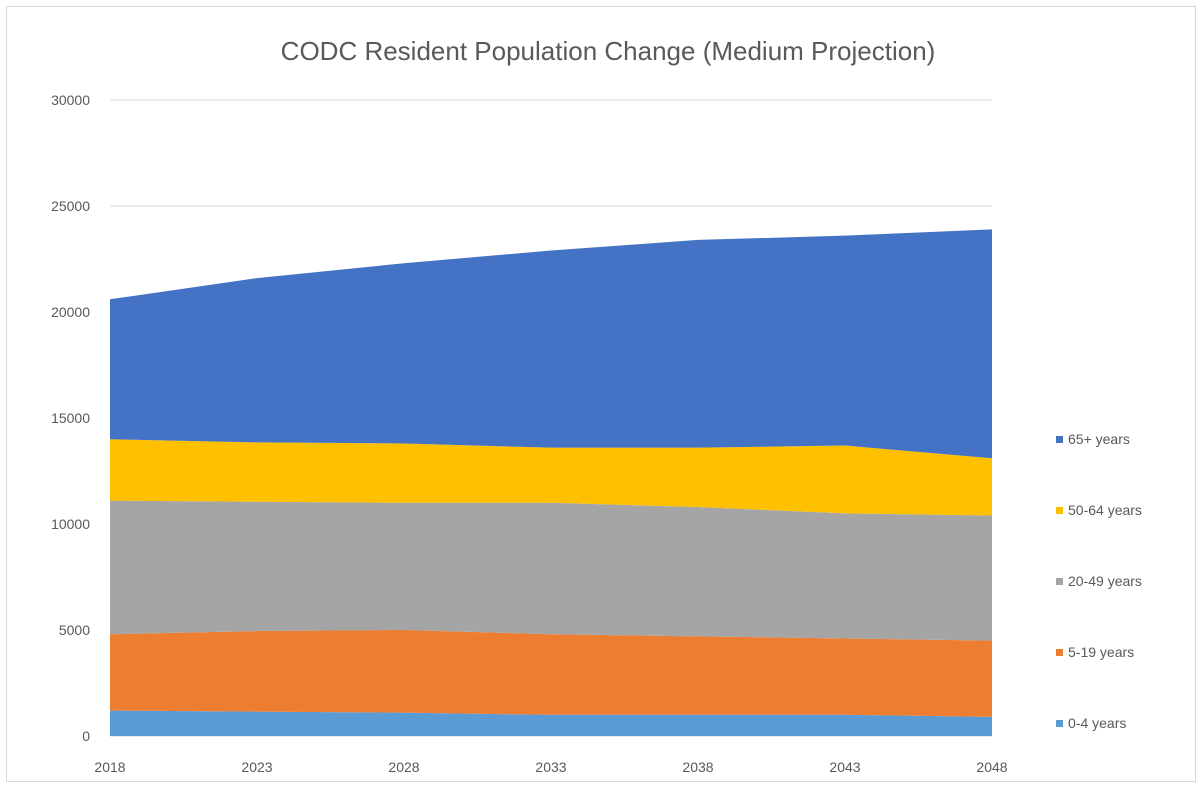 The height and width of the screenshot is (788, 1203). Describe the element at coordinates (403, 767) in the screenshot. I see `x-tick-label: 2028` at that location.